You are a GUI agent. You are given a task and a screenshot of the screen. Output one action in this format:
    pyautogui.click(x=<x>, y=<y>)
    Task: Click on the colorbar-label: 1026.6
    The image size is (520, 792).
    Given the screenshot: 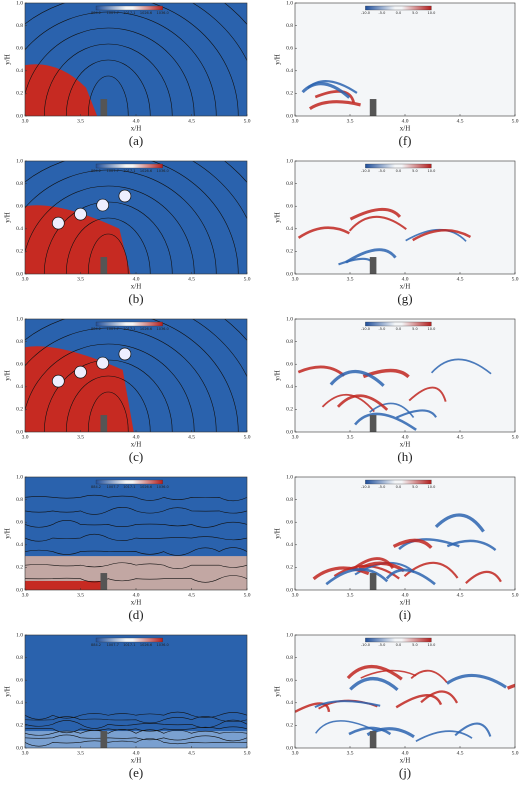 What is the action you would take?
    pyautogui.click(x=146, y=329)
    